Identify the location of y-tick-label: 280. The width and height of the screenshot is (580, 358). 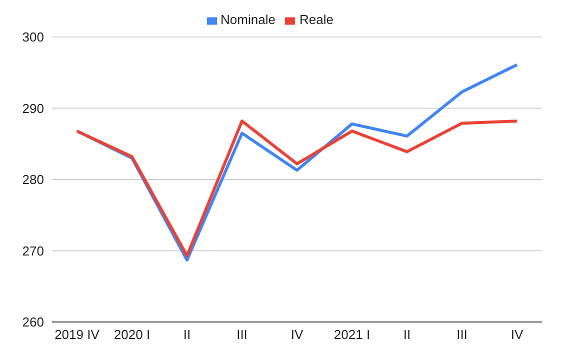
(33, 180).